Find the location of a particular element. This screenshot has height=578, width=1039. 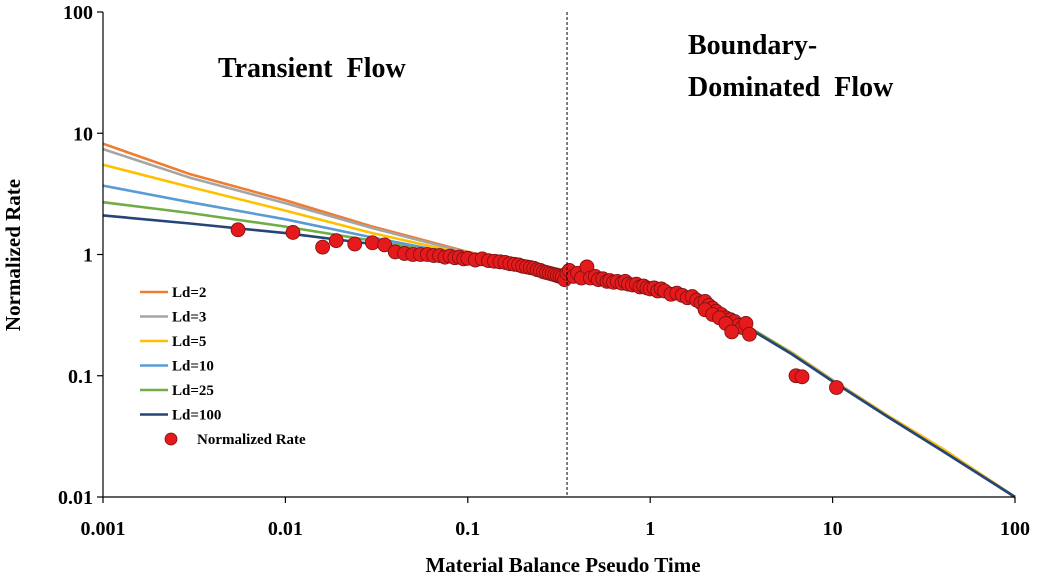

y-tick-label: 10 is located at coordinates (83, 134).